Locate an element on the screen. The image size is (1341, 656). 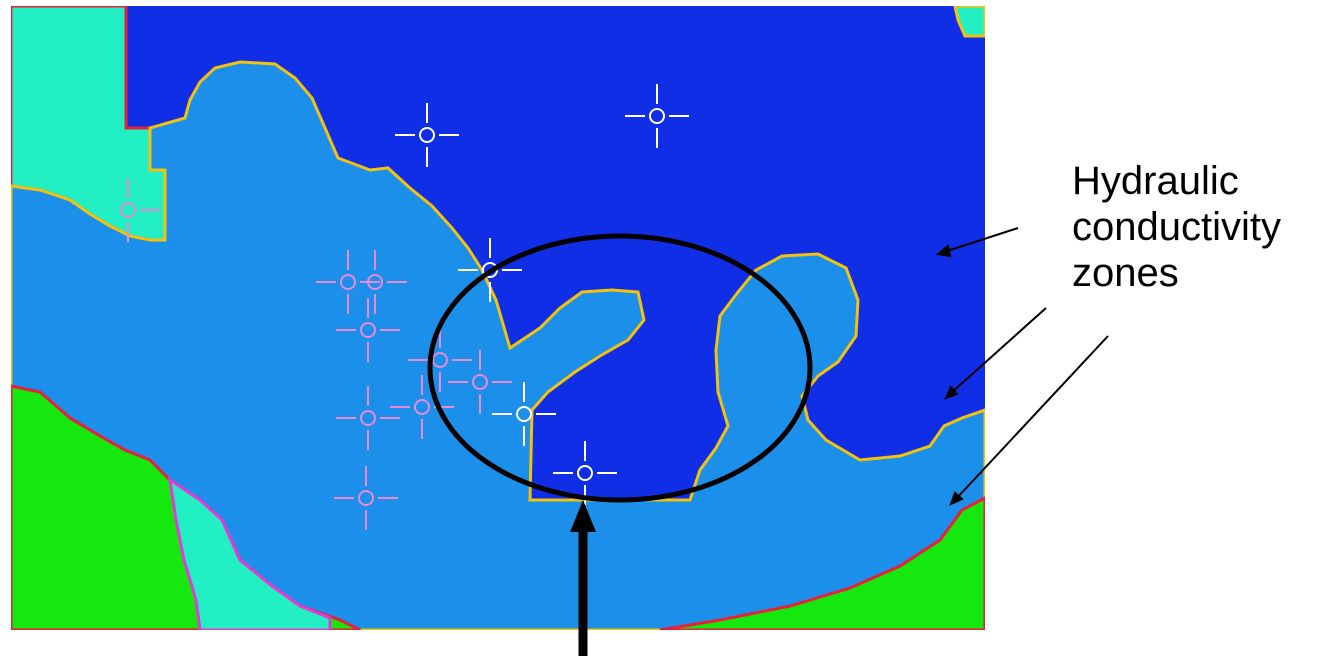
zone-cyan-bottom-left is located at coordinates (250, 553).